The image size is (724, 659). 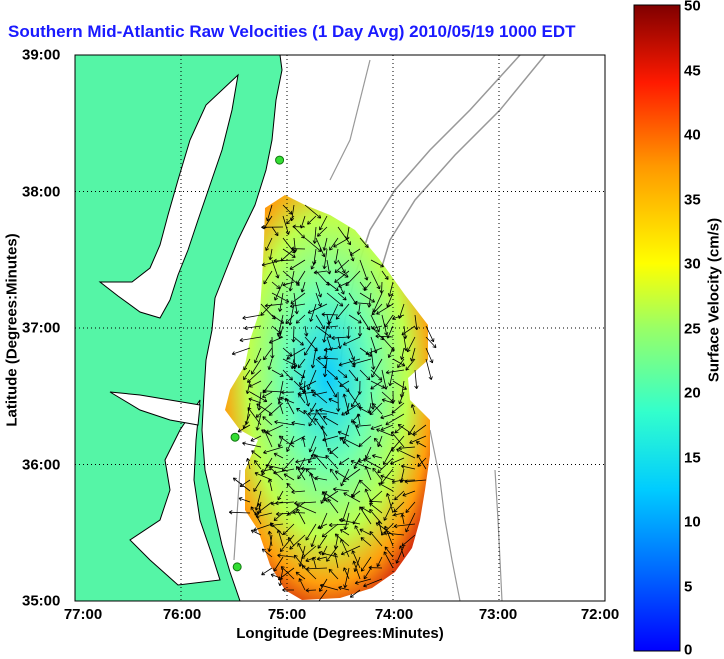 What do you see at coordinates (41, 55) in the screenshot?
I see `y-tick-label: 39:00` at bounding box center [41, 55].